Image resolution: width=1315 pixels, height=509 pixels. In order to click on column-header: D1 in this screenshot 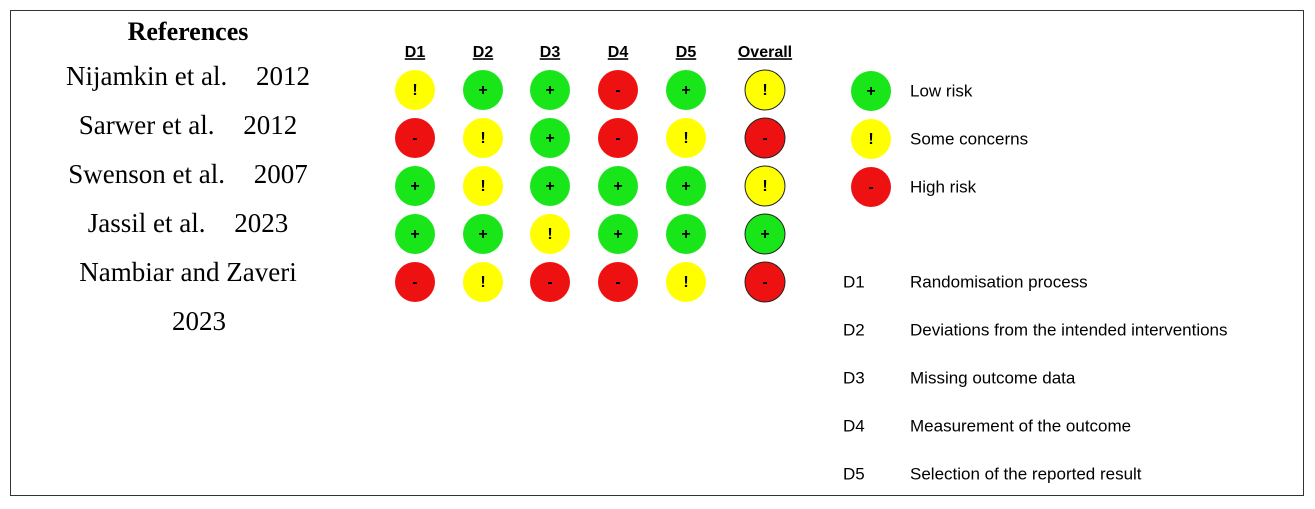, I will do `click(415, 52)`.